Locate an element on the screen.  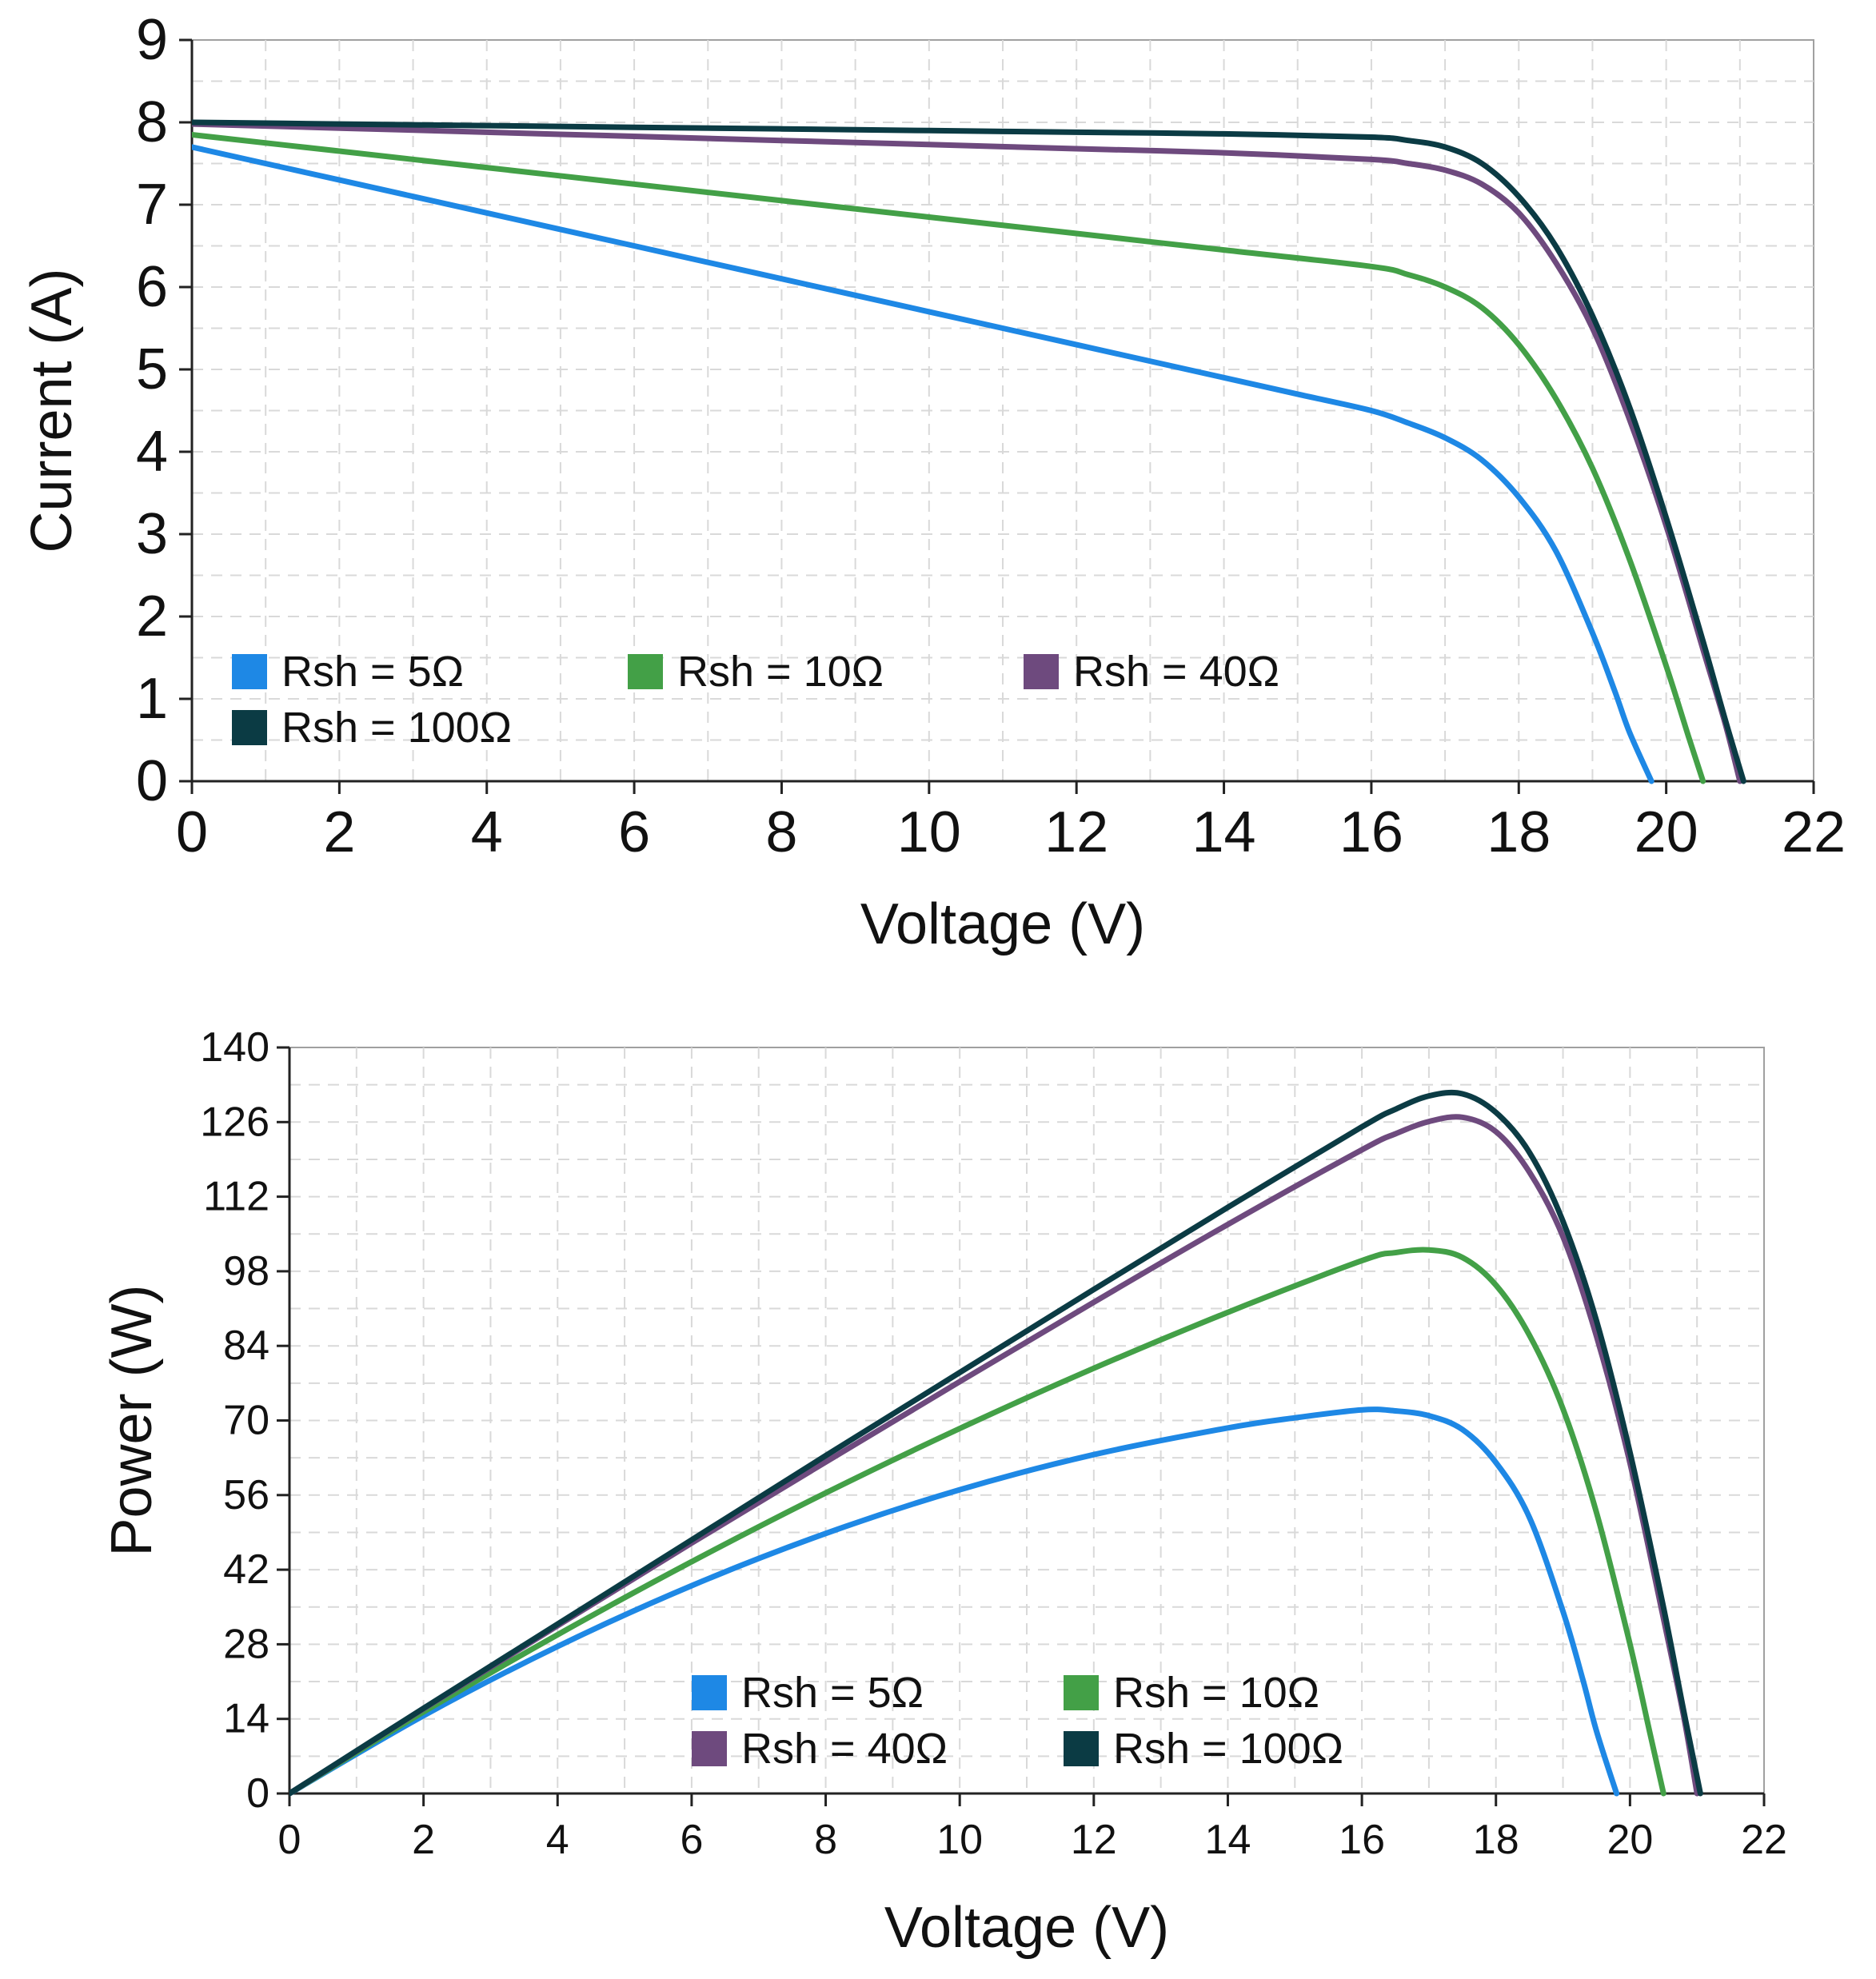
y-tick-label: 140 is located at coordinates (234, 1047).